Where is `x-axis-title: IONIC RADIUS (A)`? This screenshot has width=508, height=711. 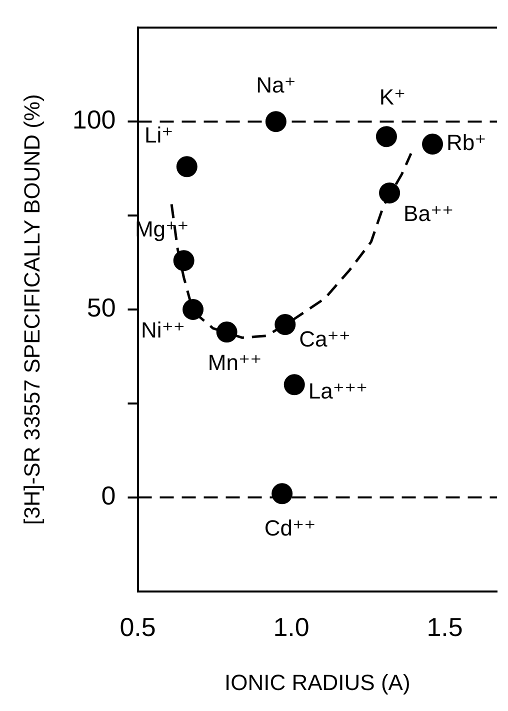 x-axis-title: IONIC RADIUS (A) is located at coordinates (317, 682).